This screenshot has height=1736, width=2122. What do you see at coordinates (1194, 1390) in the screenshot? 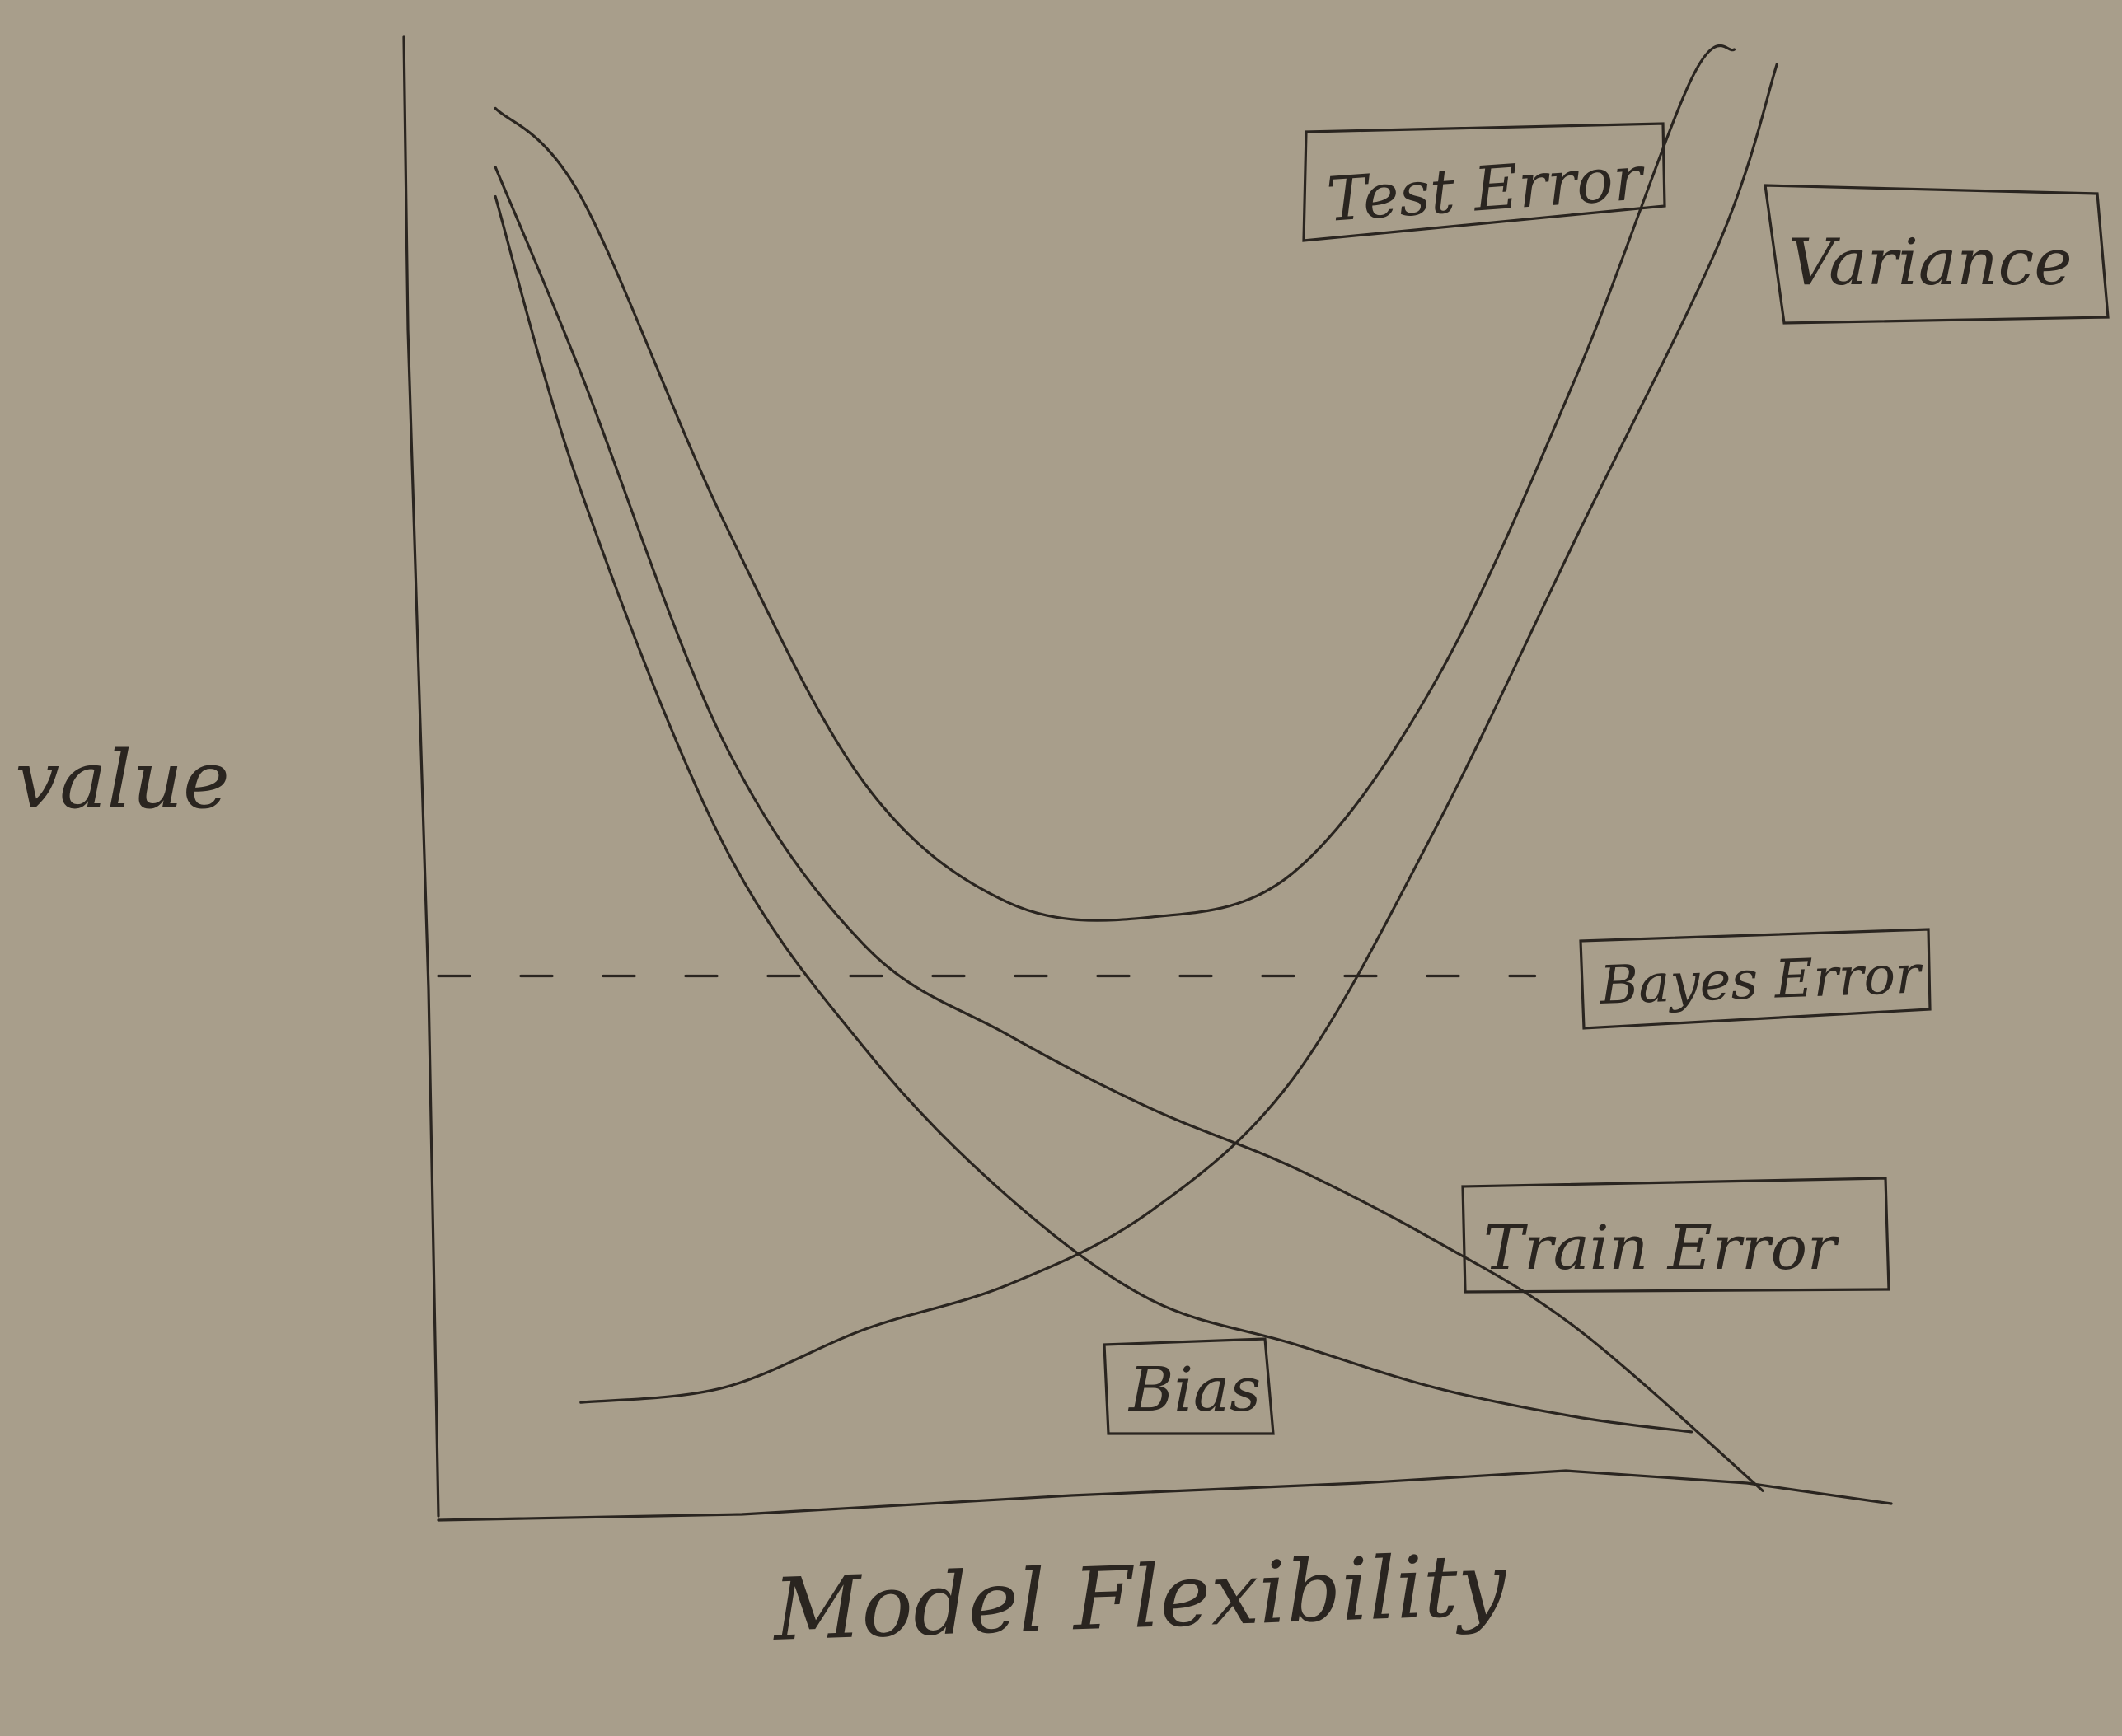
I see `bias-label: Bias` at bounding box center [1194, 1390].